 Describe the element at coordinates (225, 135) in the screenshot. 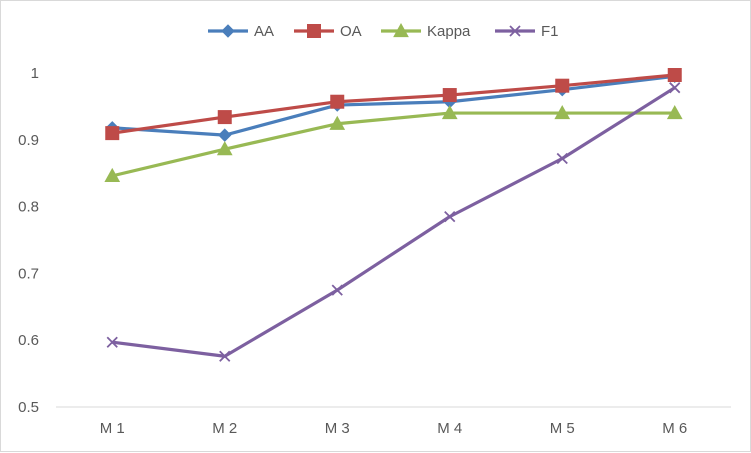

I see `data-point-aa` at that location.